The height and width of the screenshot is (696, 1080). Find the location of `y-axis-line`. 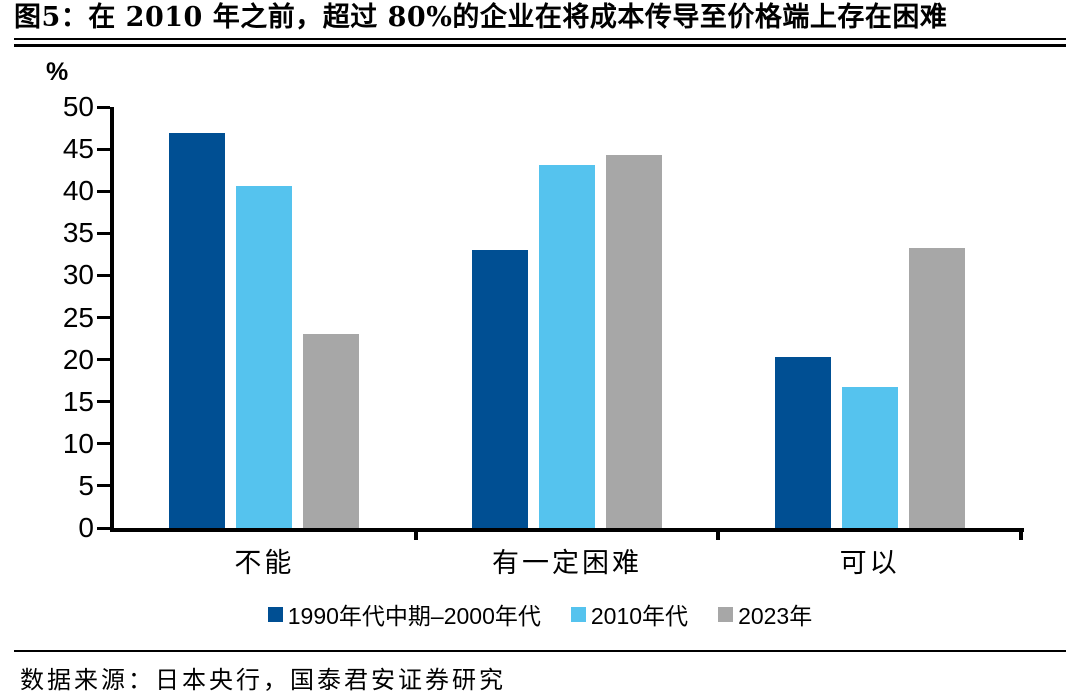

y-axis-line is located at coordinates (112, 319).